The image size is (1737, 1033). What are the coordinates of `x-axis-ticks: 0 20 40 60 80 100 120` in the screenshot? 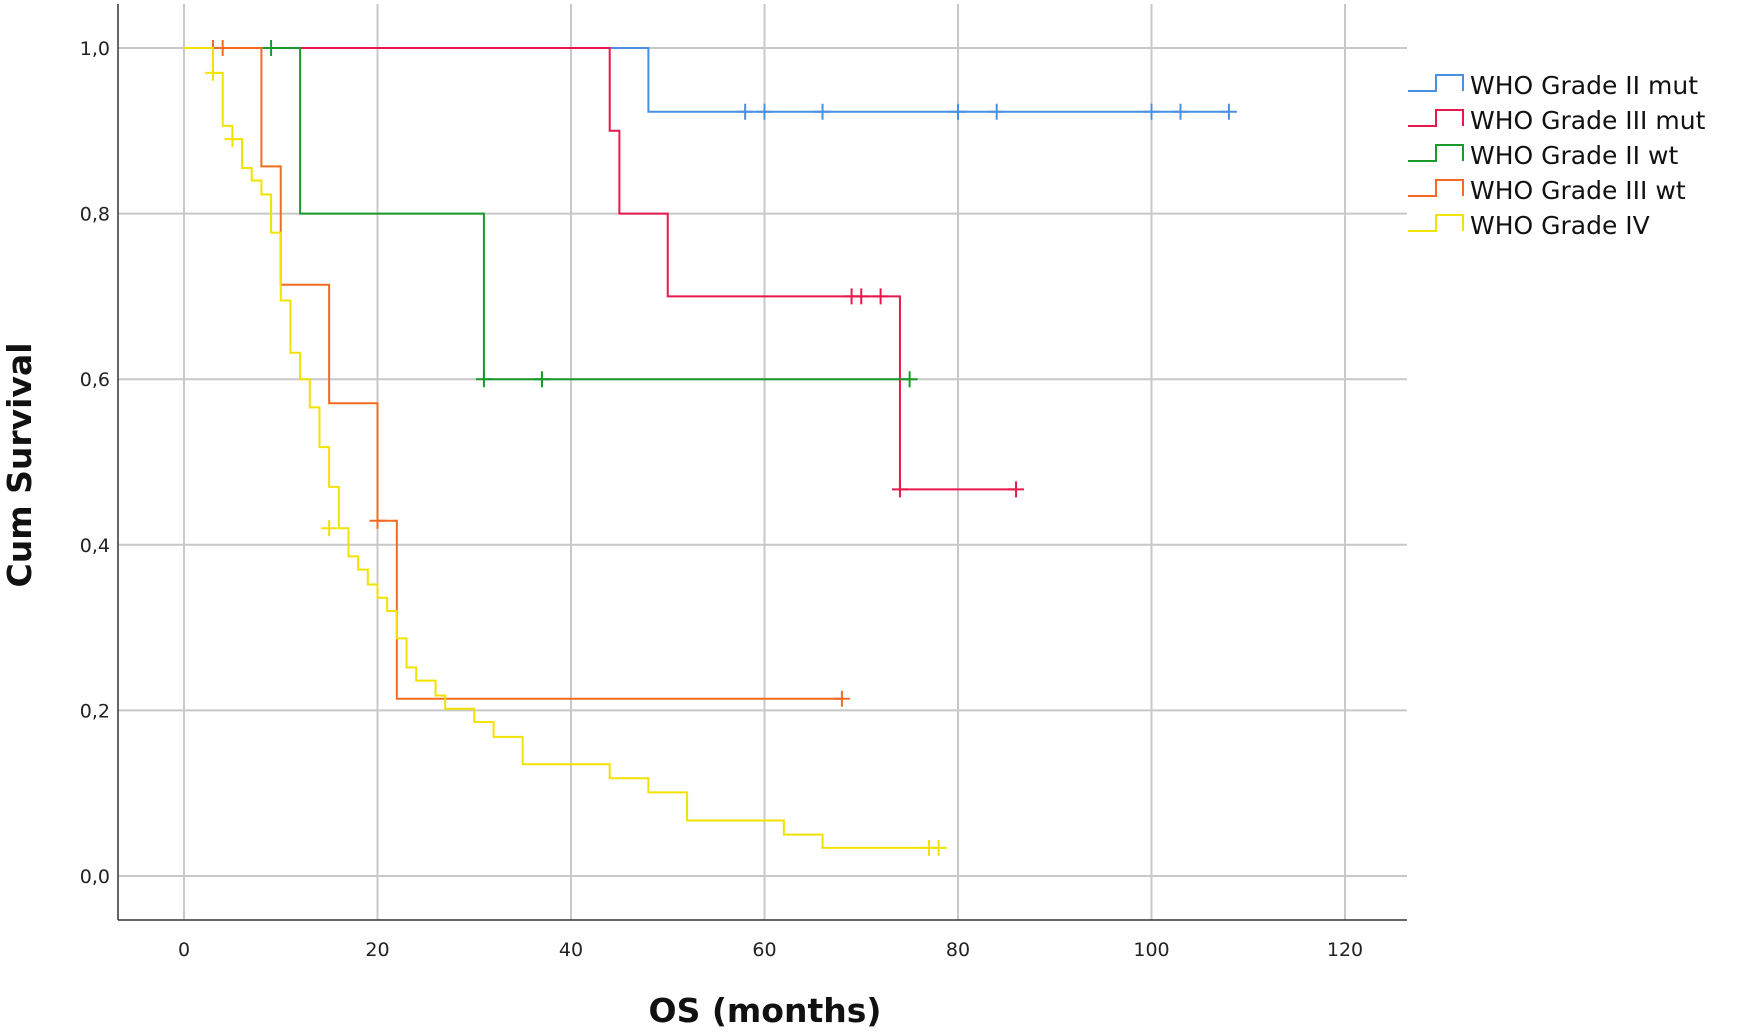 It's located at (770, 950).